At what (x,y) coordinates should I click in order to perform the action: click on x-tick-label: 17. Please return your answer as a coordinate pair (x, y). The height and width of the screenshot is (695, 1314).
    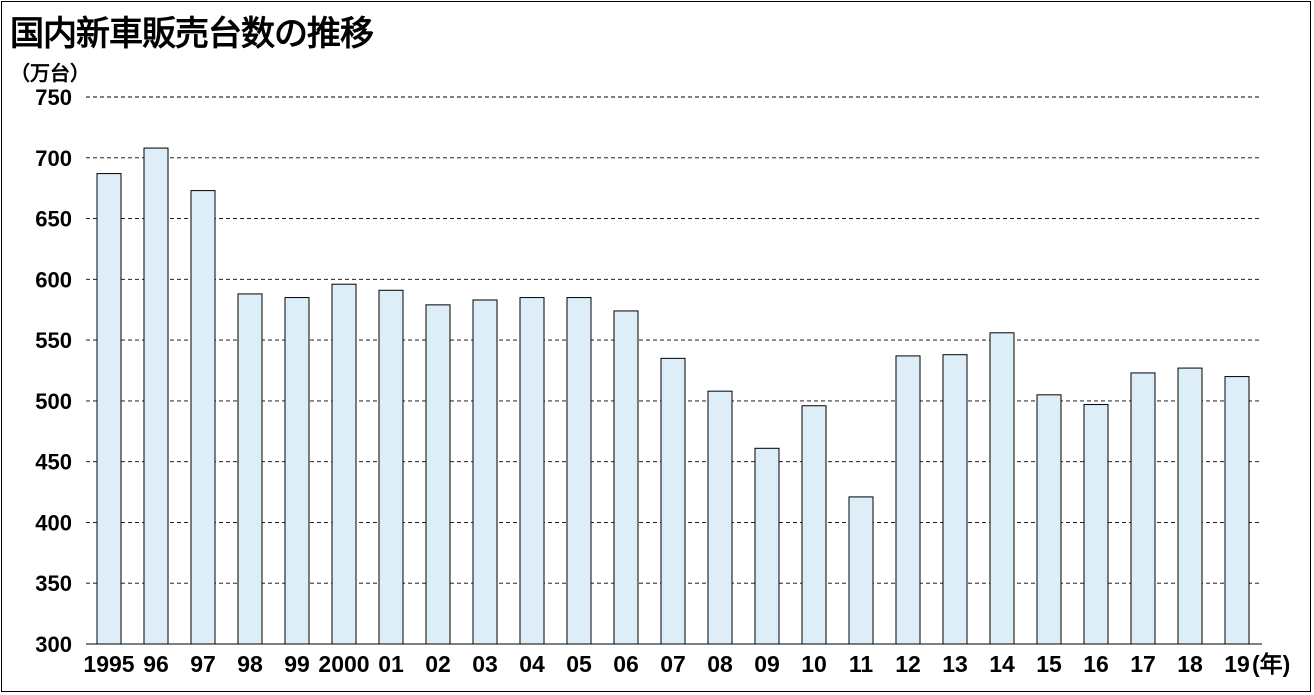
    Looking at the image, I should click on (1143, 664).